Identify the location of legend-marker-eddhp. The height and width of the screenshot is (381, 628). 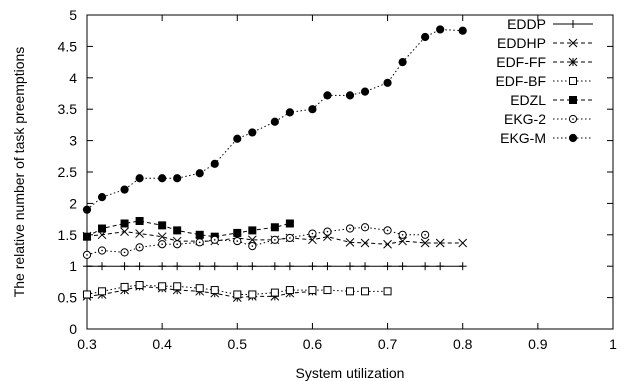
(573, 43).